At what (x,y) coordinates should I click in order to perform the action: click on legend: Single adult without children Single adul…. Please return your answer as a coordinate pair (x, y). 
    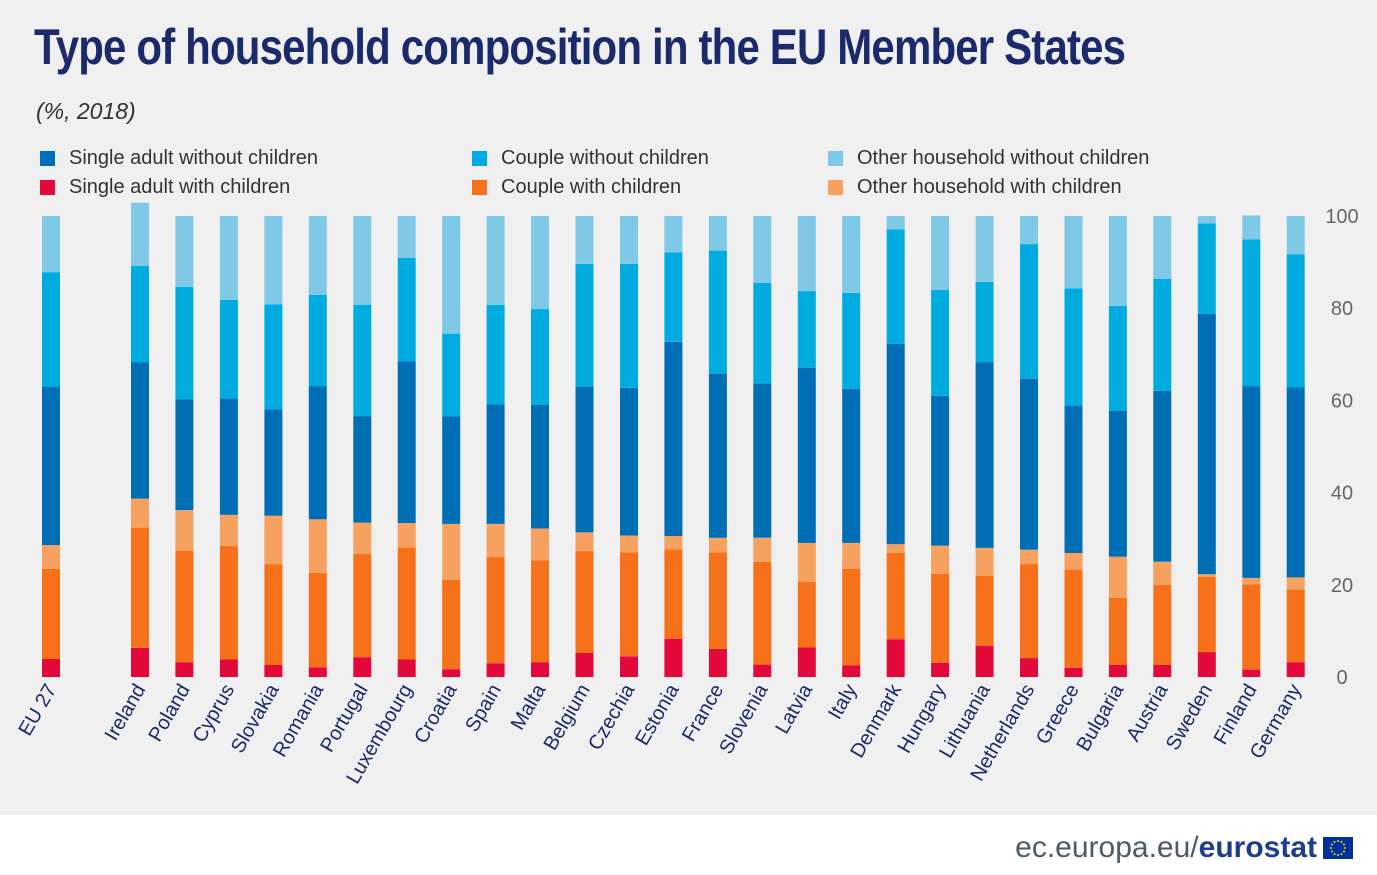
    Looking at the image, I should click on (690, 174).